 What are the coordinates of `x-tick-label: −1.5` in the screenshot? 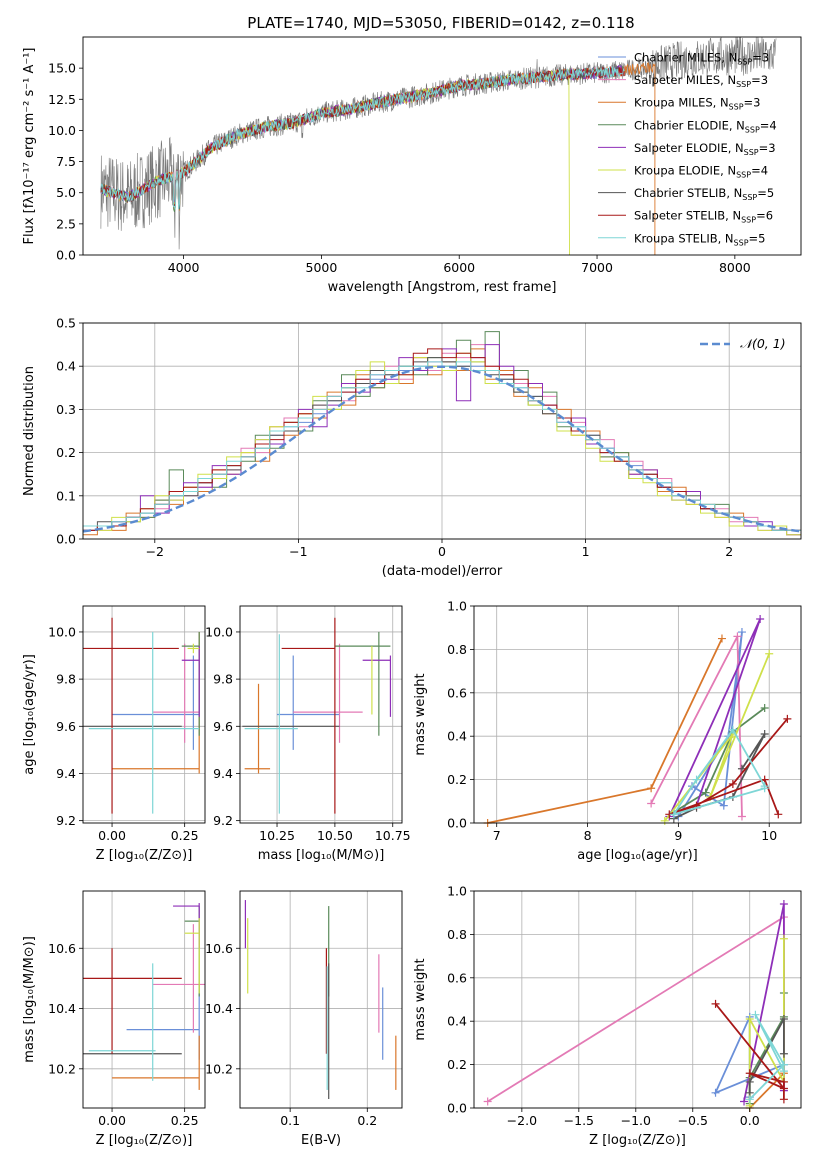 It's located at (579, 1120).